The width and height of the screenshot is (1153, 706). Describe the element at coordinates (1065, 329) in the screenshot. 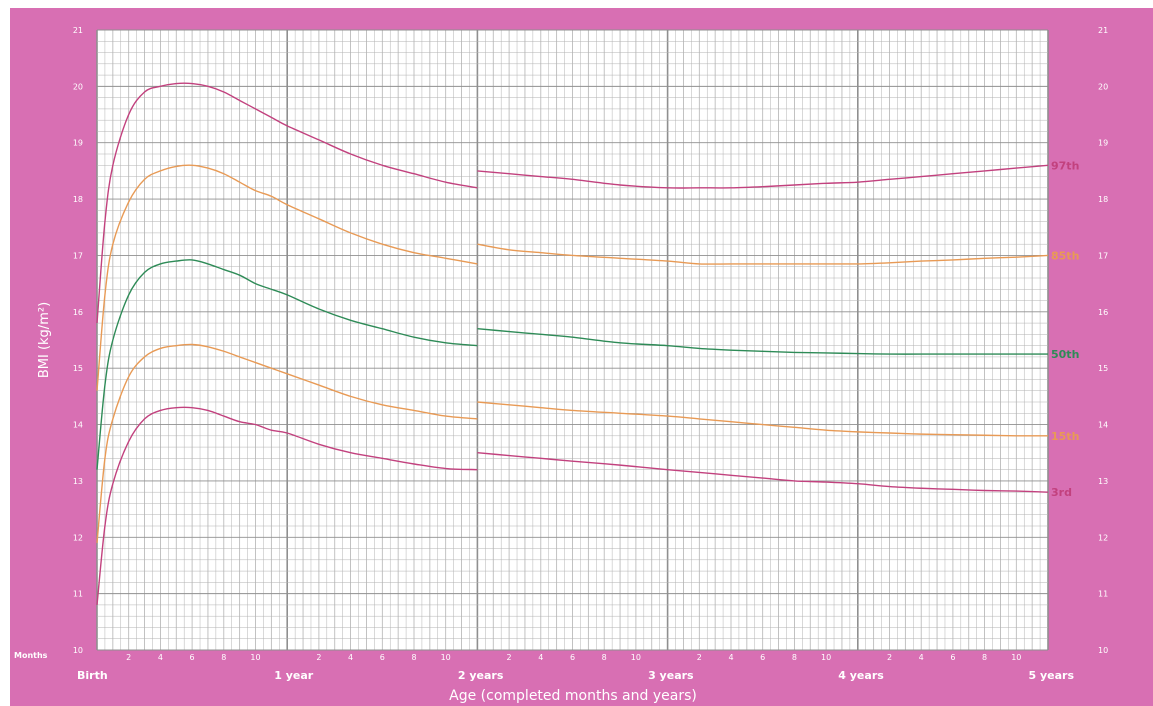

I see `series-labels: 97th 85th 50th 15th 3rd` at that location.